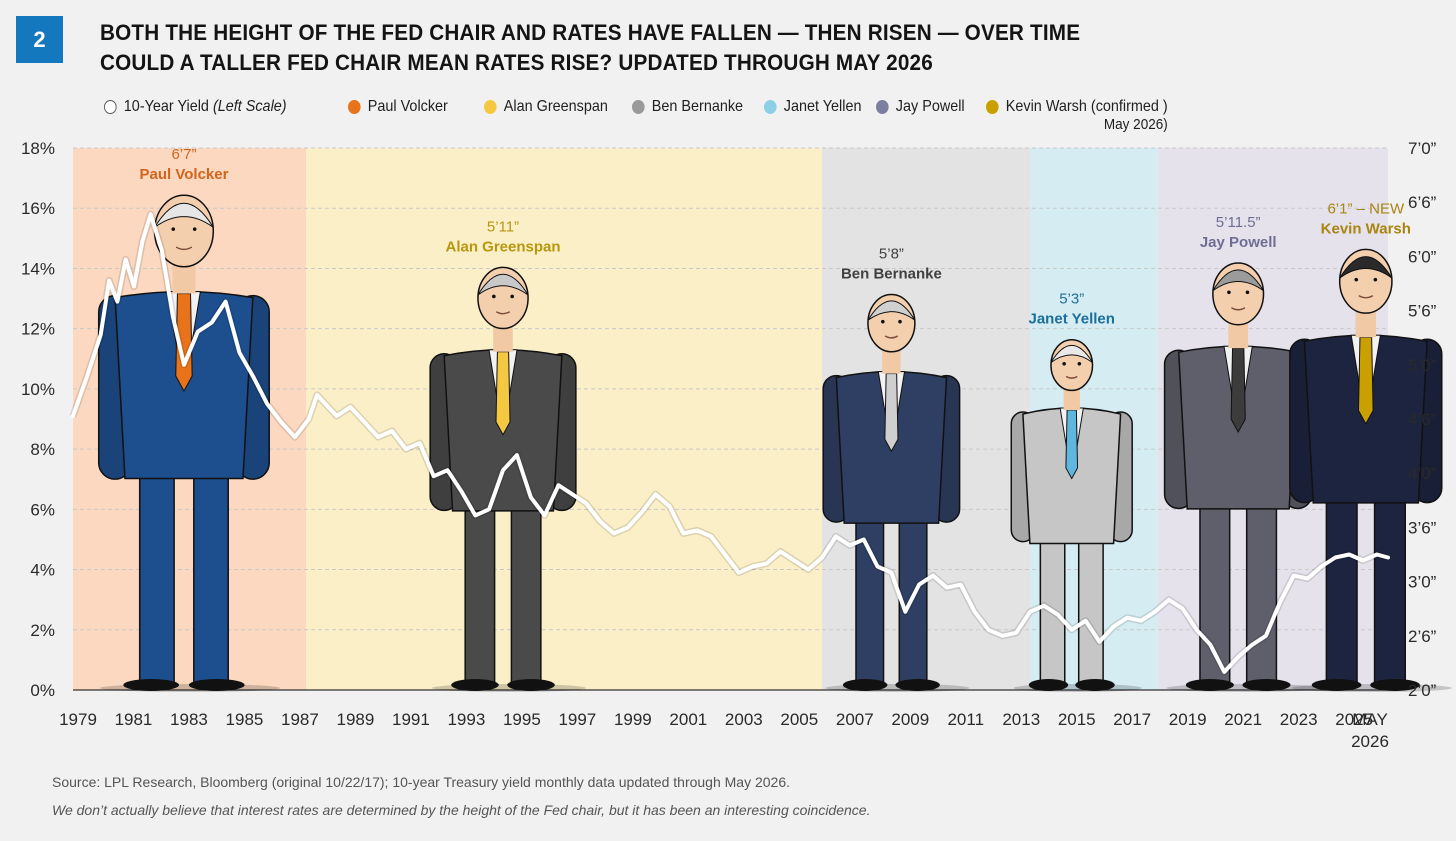 This screenshot has height=841, width=1456. What do you see at coordinates (1371, 446) in the screenshot?
I see `chair-figure-5: 6’1” – NEW Kevin Warsh` at bounding box center [1371, 446].